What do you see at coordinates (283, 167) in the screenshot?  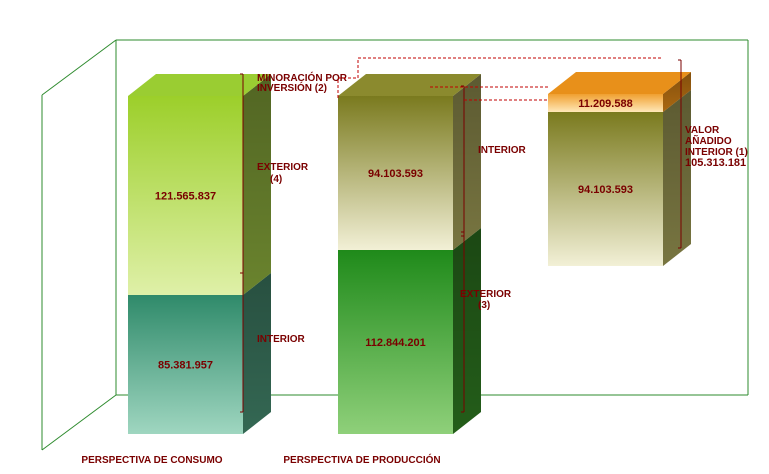 I see `label-consumo-exterior-line-0: EXTERIOR` at bounding box center [283, 167].